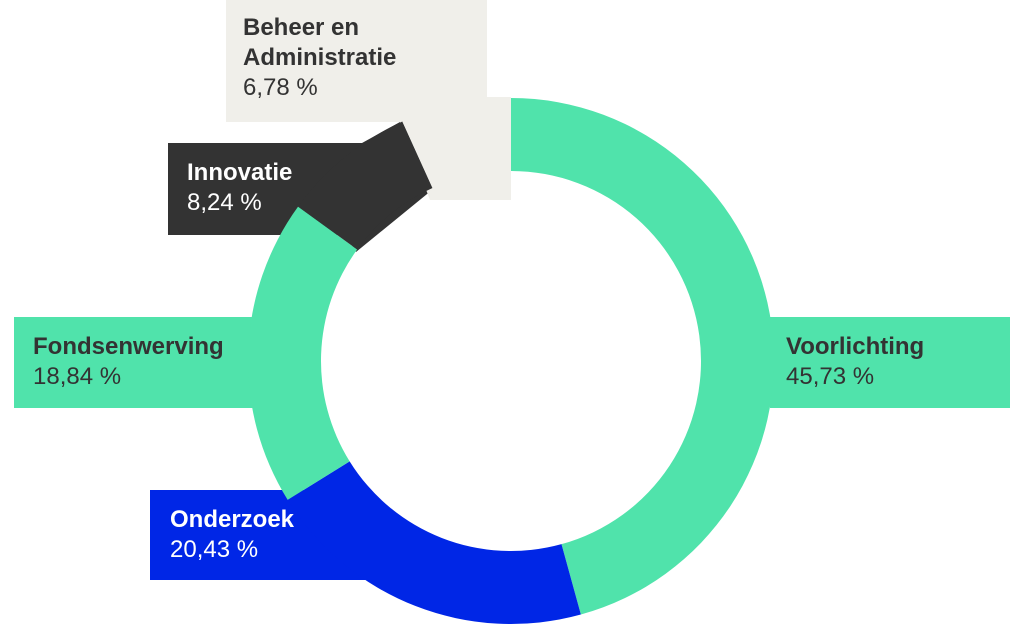 This screenshot has height=628, width=1024. What do you see at coordinates (232, 519) in the screenshot?
I see `category-name: Onderzoek` at bounding box center [232, 519].